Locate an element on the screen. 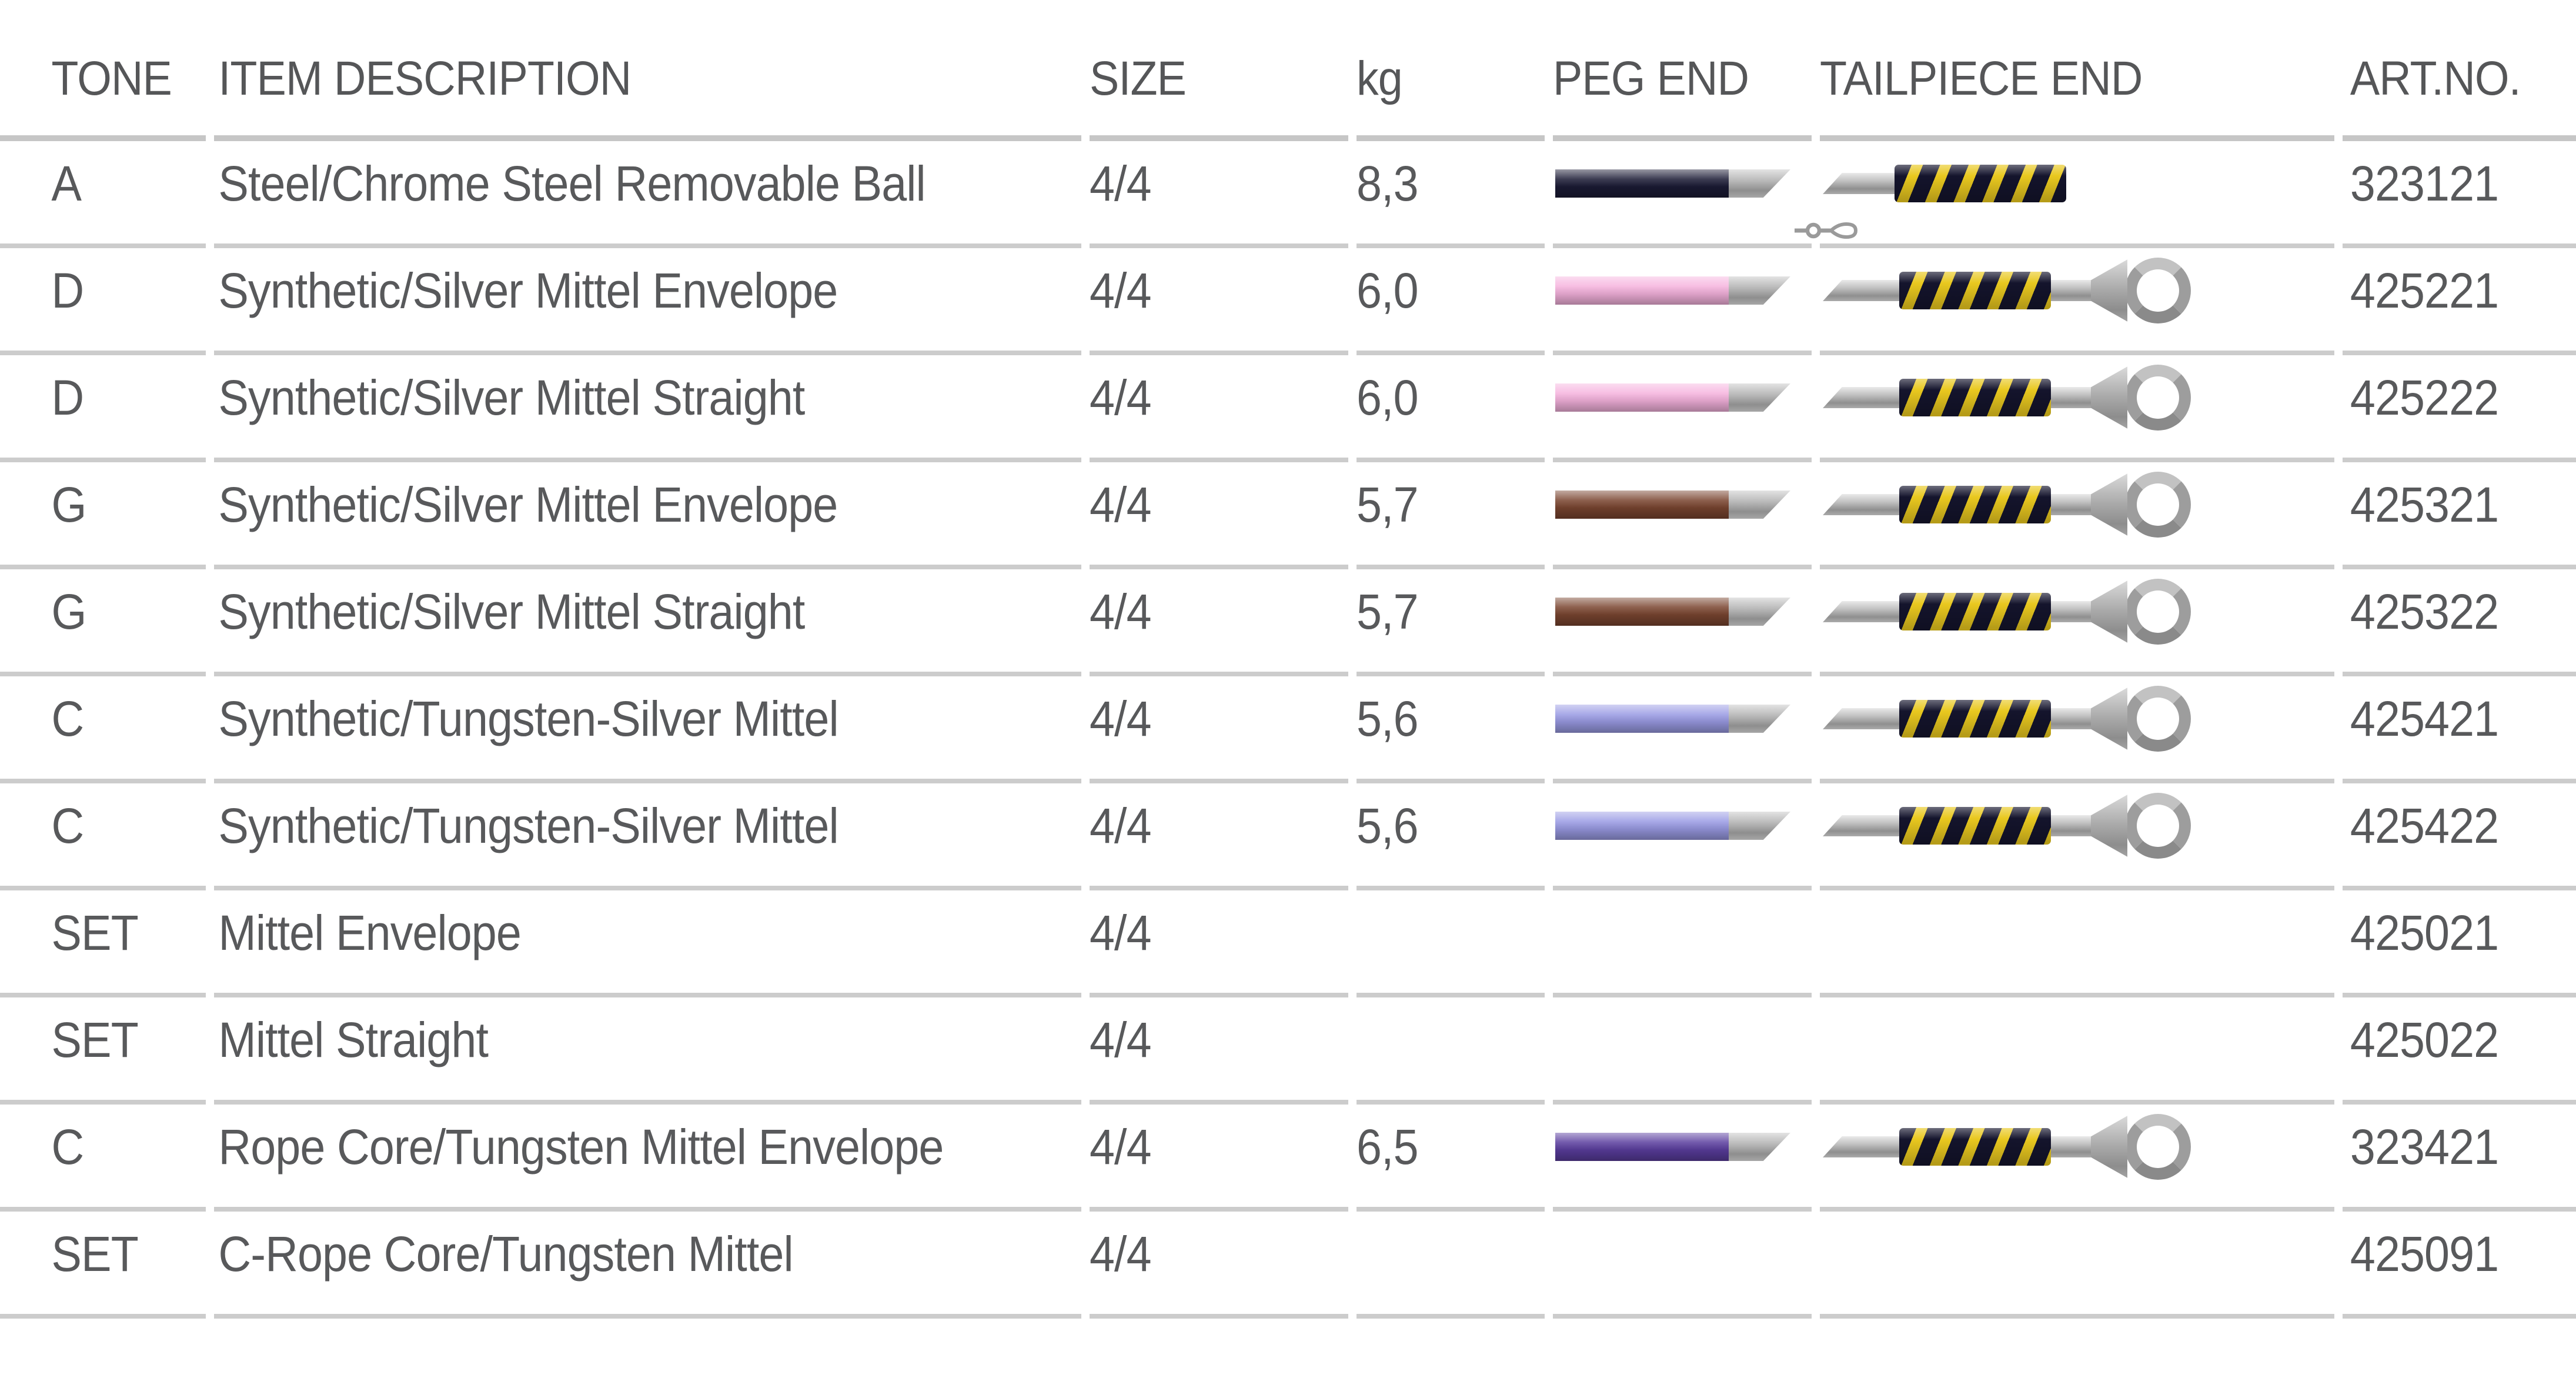 The width and height of the screenshot is (2576, 1388). art-no-value: 425421 is located at coordinates (2424, 719).